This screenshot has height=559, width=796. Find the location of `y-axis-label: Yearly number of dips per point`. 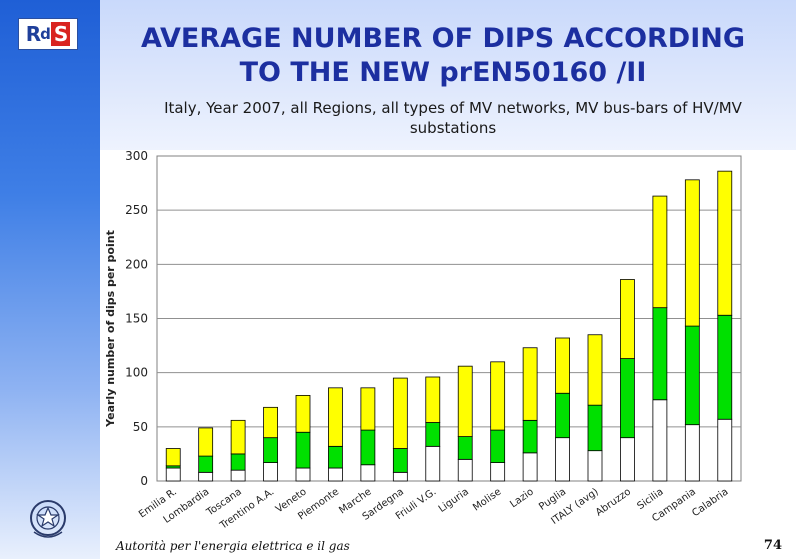

y-axis-label: Yearly number of dips per point is located at coordinates (110, 329).